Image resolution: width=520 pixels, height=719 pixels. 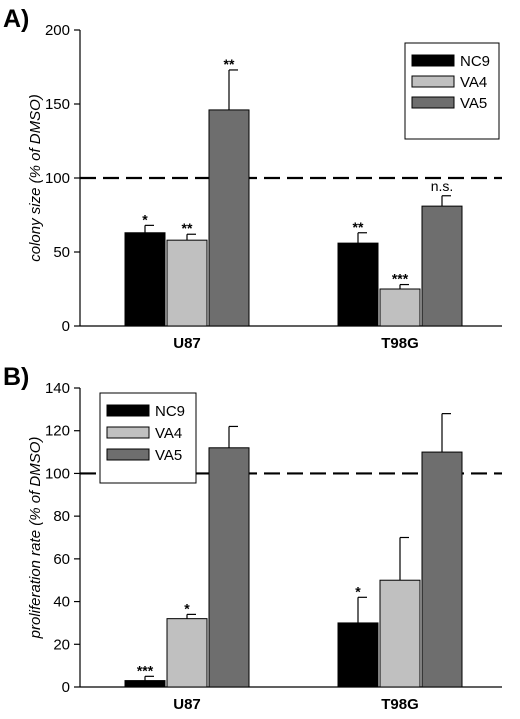 What do you see at coordinates (35, 538) in the screenshot?
I see `y-axis-label: proliferation rate (% of DMSO)` at bounding box center [35, 538].